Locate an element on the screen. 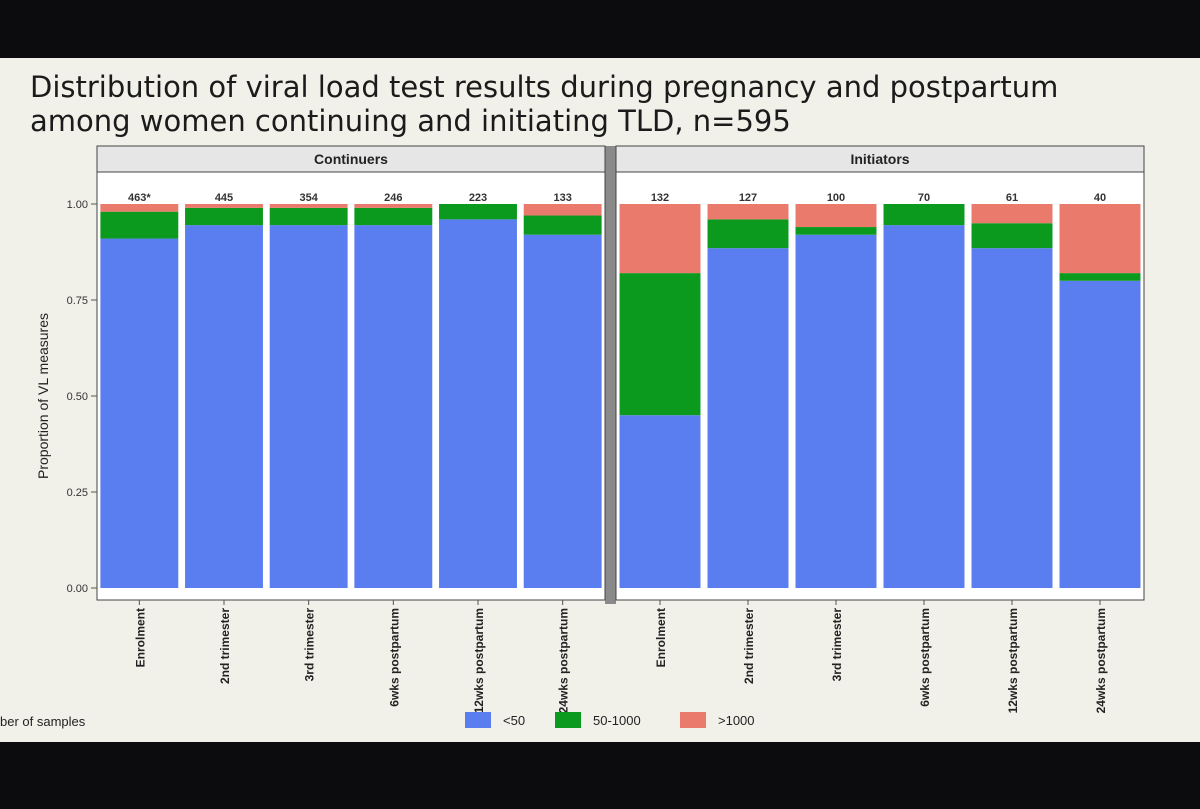 The width and height of the screenshot is (1200, 809). bar-count-label: 132 is located at coordinates (660, 198).